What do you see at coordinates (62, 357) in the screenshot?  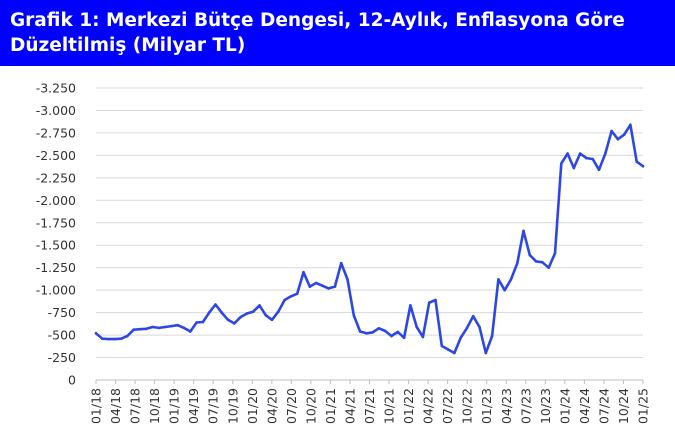 I see `y-tick-label: -250` at bounding box center [62, 357].